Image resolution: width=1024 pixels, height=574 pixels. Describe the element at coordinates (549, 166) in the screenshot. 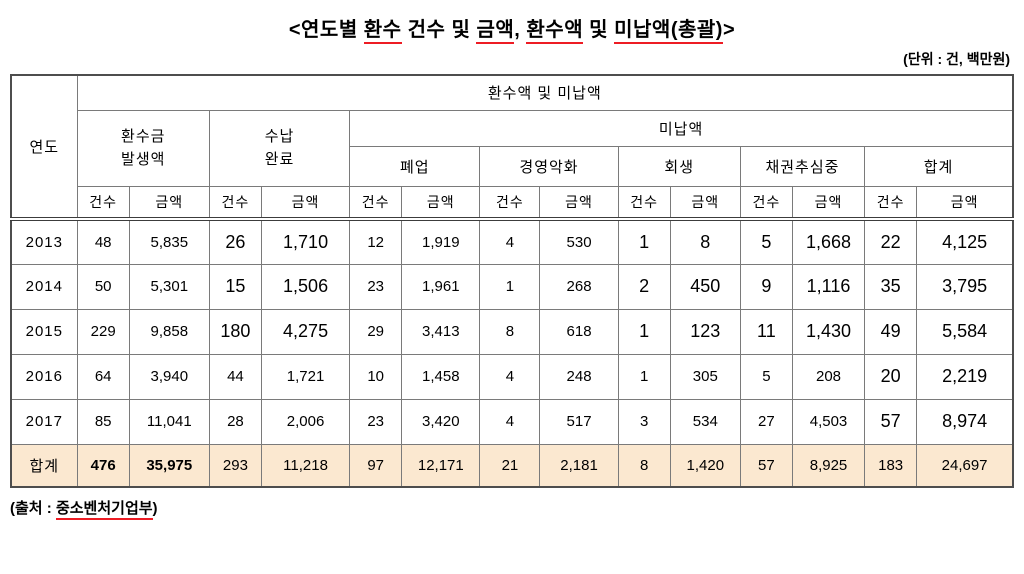

I see `header-unpaid-deterioration: 경영악화` at that location.